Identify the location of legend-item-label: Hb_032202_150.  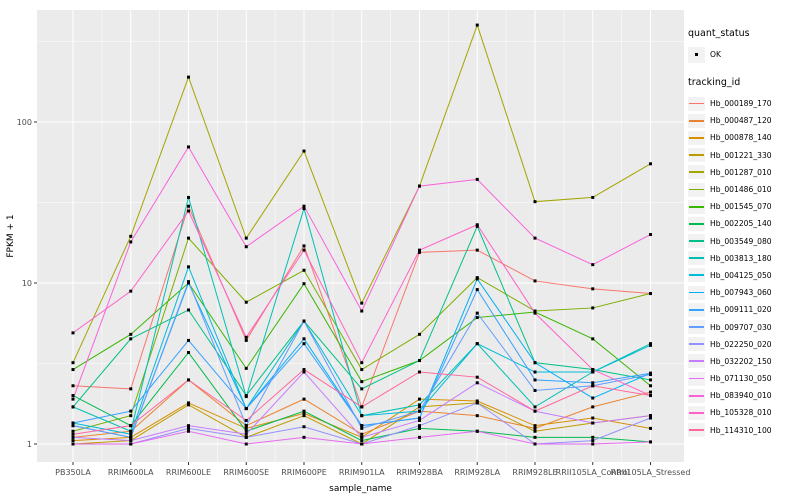
(741, 361).